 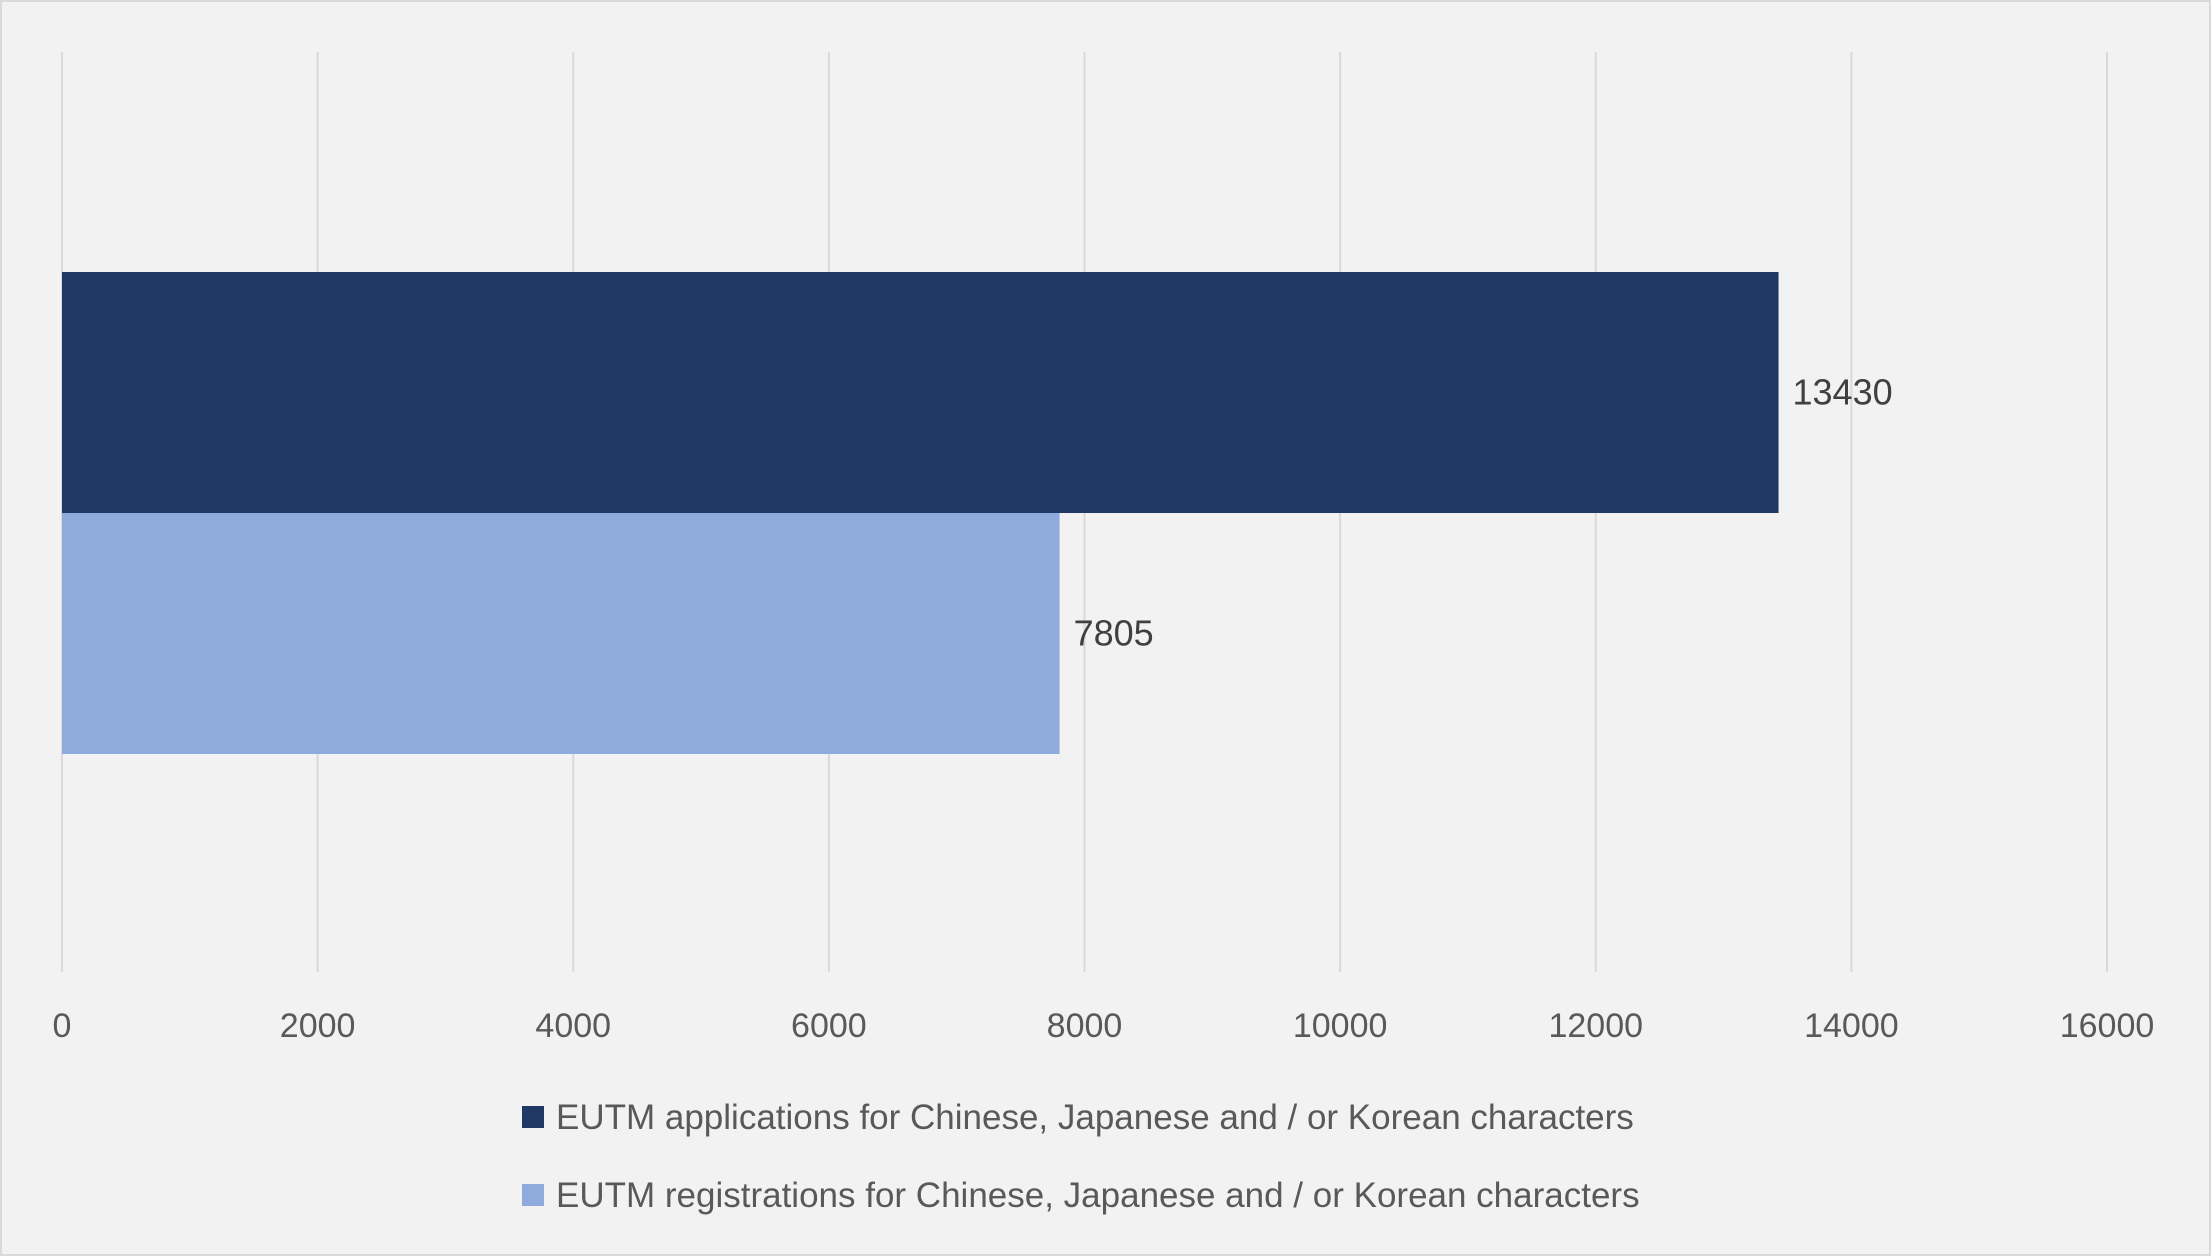 I want to click on x-tick-label: 8000, so click(x=1085, y=1026).